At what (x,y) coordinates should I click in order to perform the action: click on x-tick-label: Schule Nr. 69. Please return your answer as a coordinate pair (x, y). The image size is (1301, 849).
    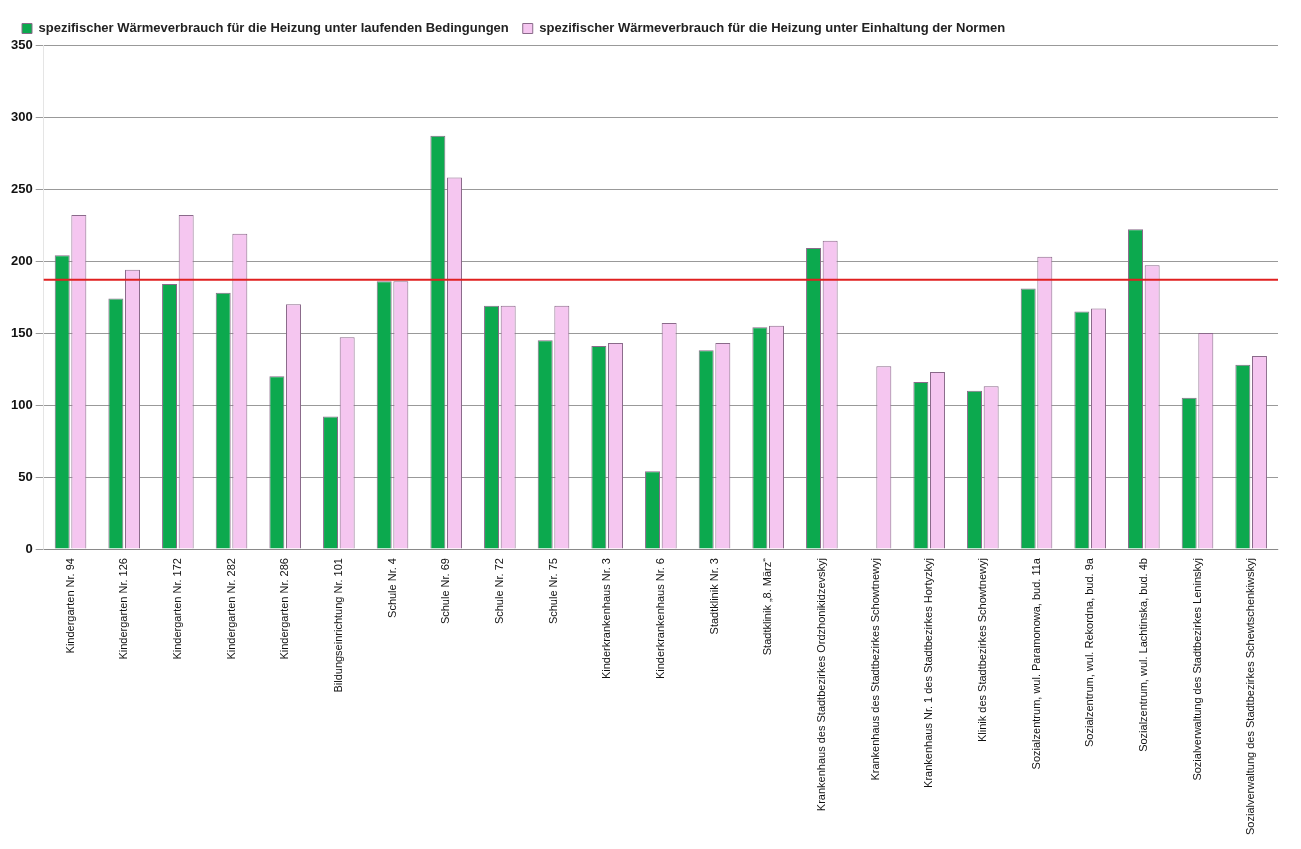
    Looking at the image, I should click on (445, 591).